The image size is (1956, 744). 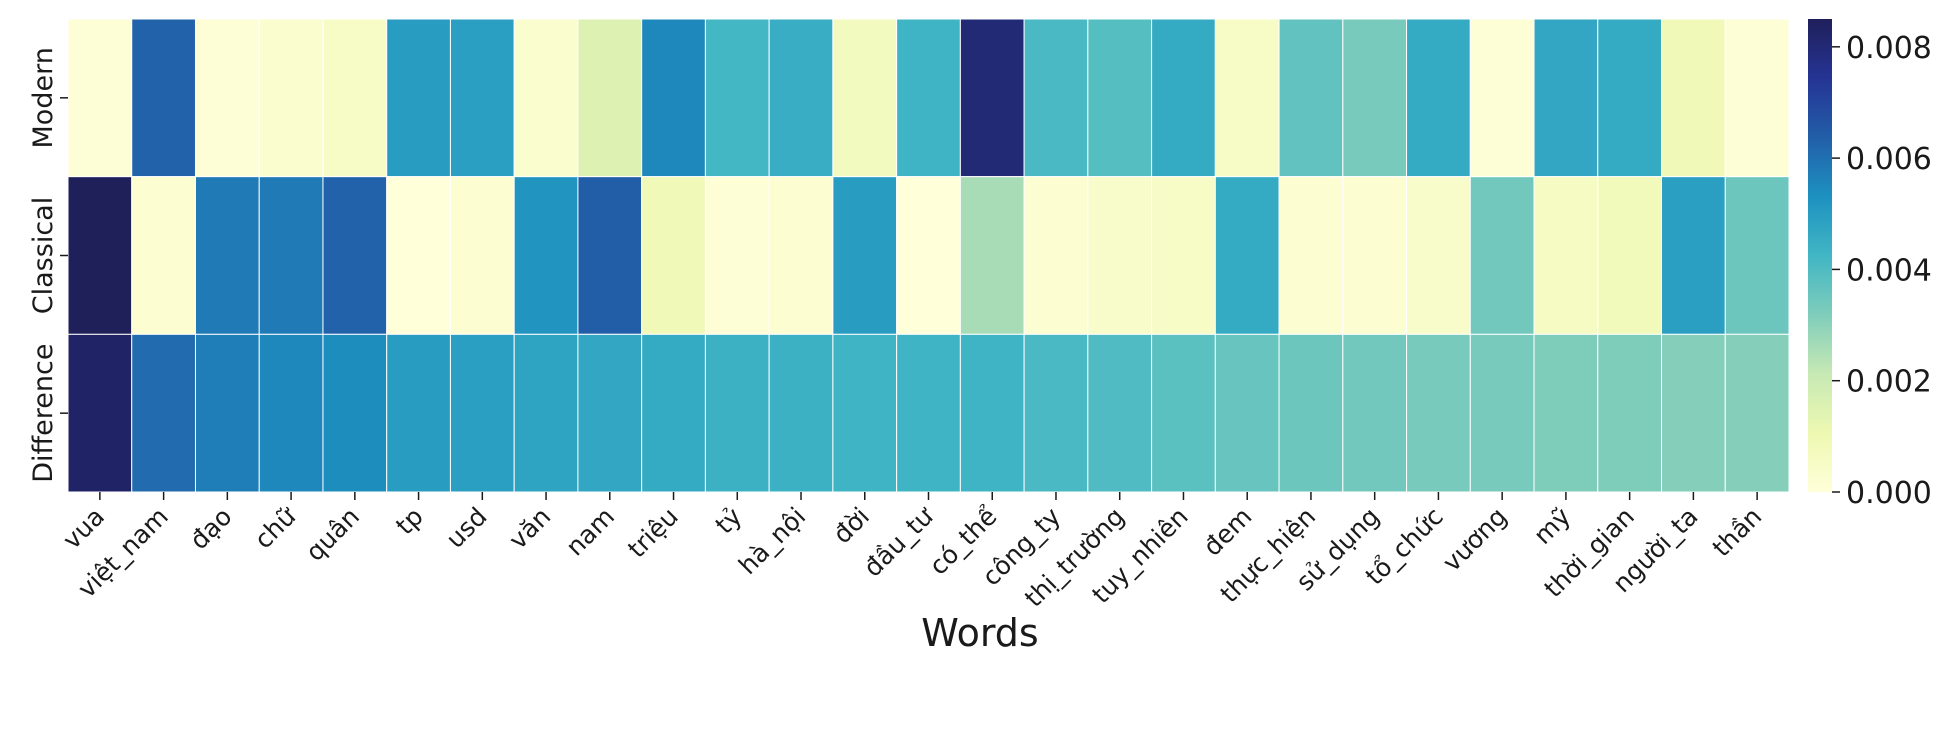 What do you see at coordinates (43, 255) in the screenshot?
I see `row-label: Classical` at bounding box center [43, 255].